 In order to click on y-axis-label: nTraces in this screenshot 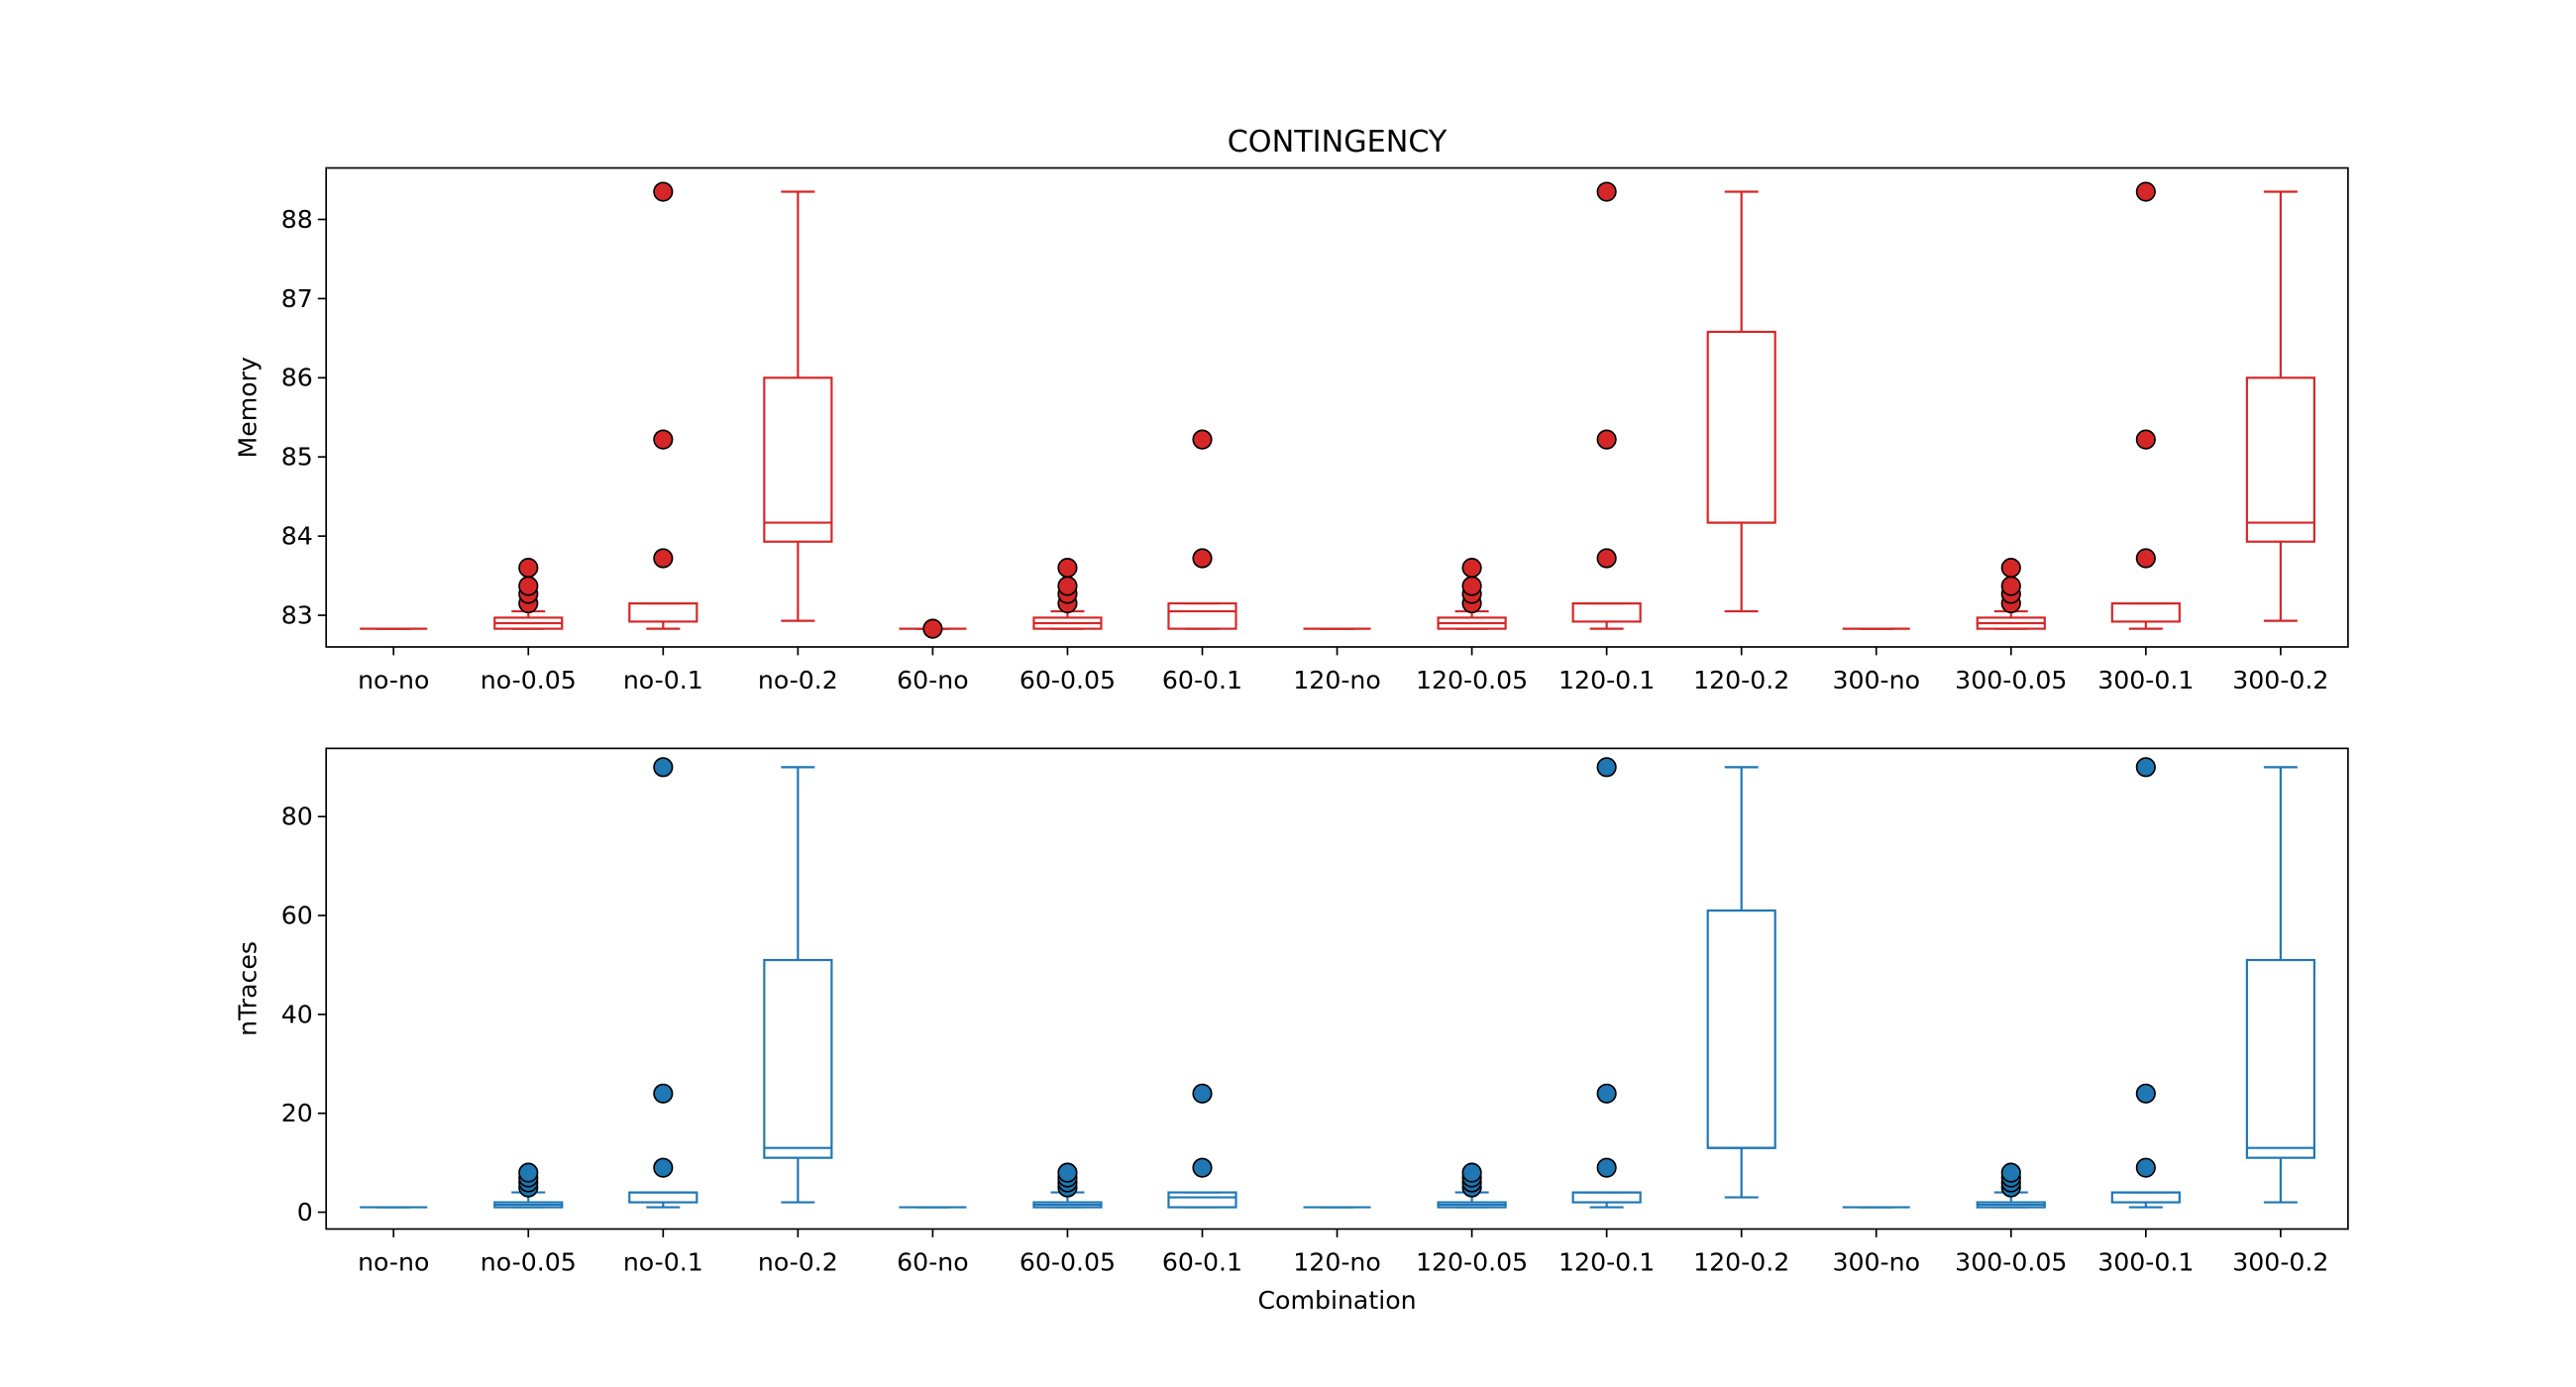, I will do `click(249, 988)`.